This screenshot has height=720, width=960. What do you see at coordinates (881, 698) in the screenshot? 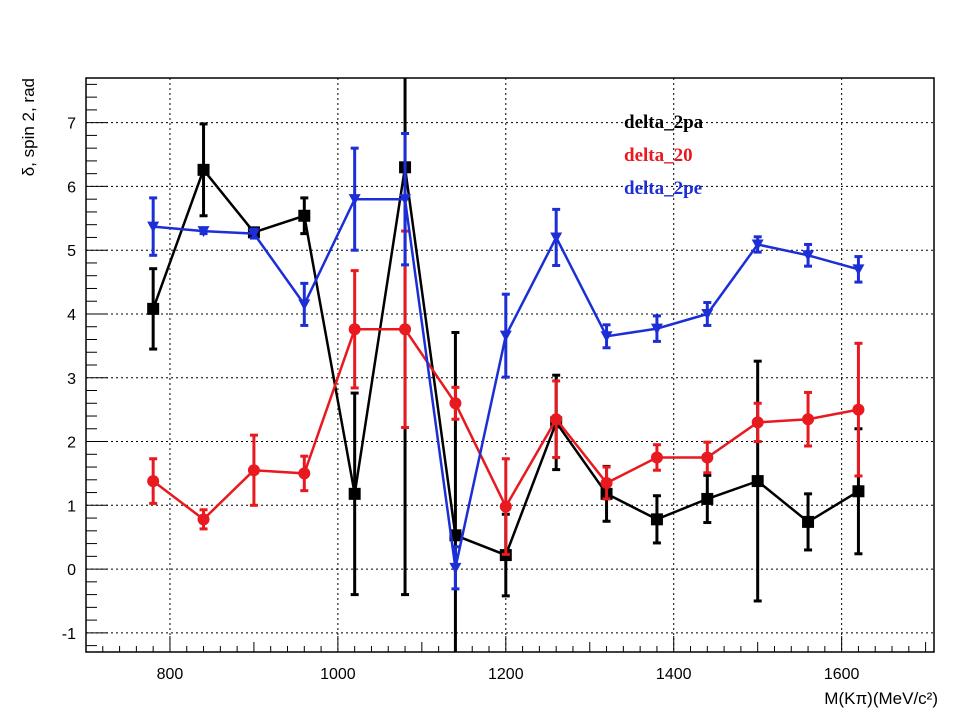
I see `x-axis-title: M(Kπ)(MeV/c²)` at bounding box center [881, 698].